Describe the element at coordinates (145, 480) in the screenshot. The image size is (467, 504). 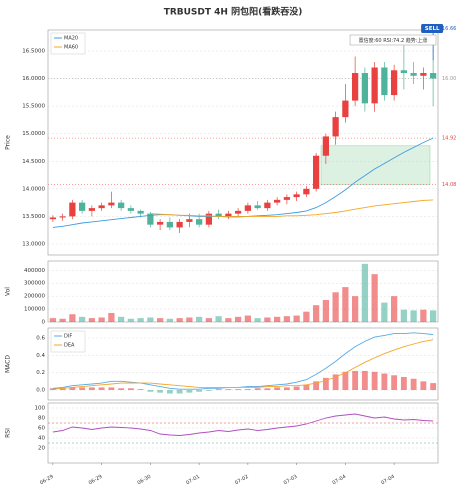
I see `x-tick-label: 06-30` at that location.